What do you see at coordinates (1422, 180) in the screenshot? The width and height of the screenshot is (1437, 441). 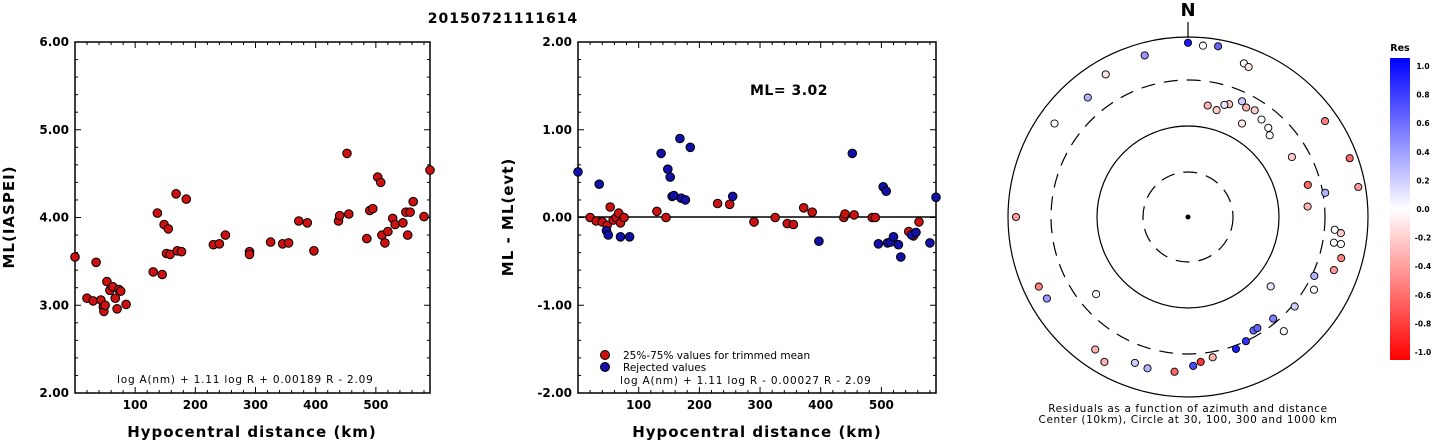 I see `colorbar-tick-label: 0.2` at bounding box center [1422, 180].